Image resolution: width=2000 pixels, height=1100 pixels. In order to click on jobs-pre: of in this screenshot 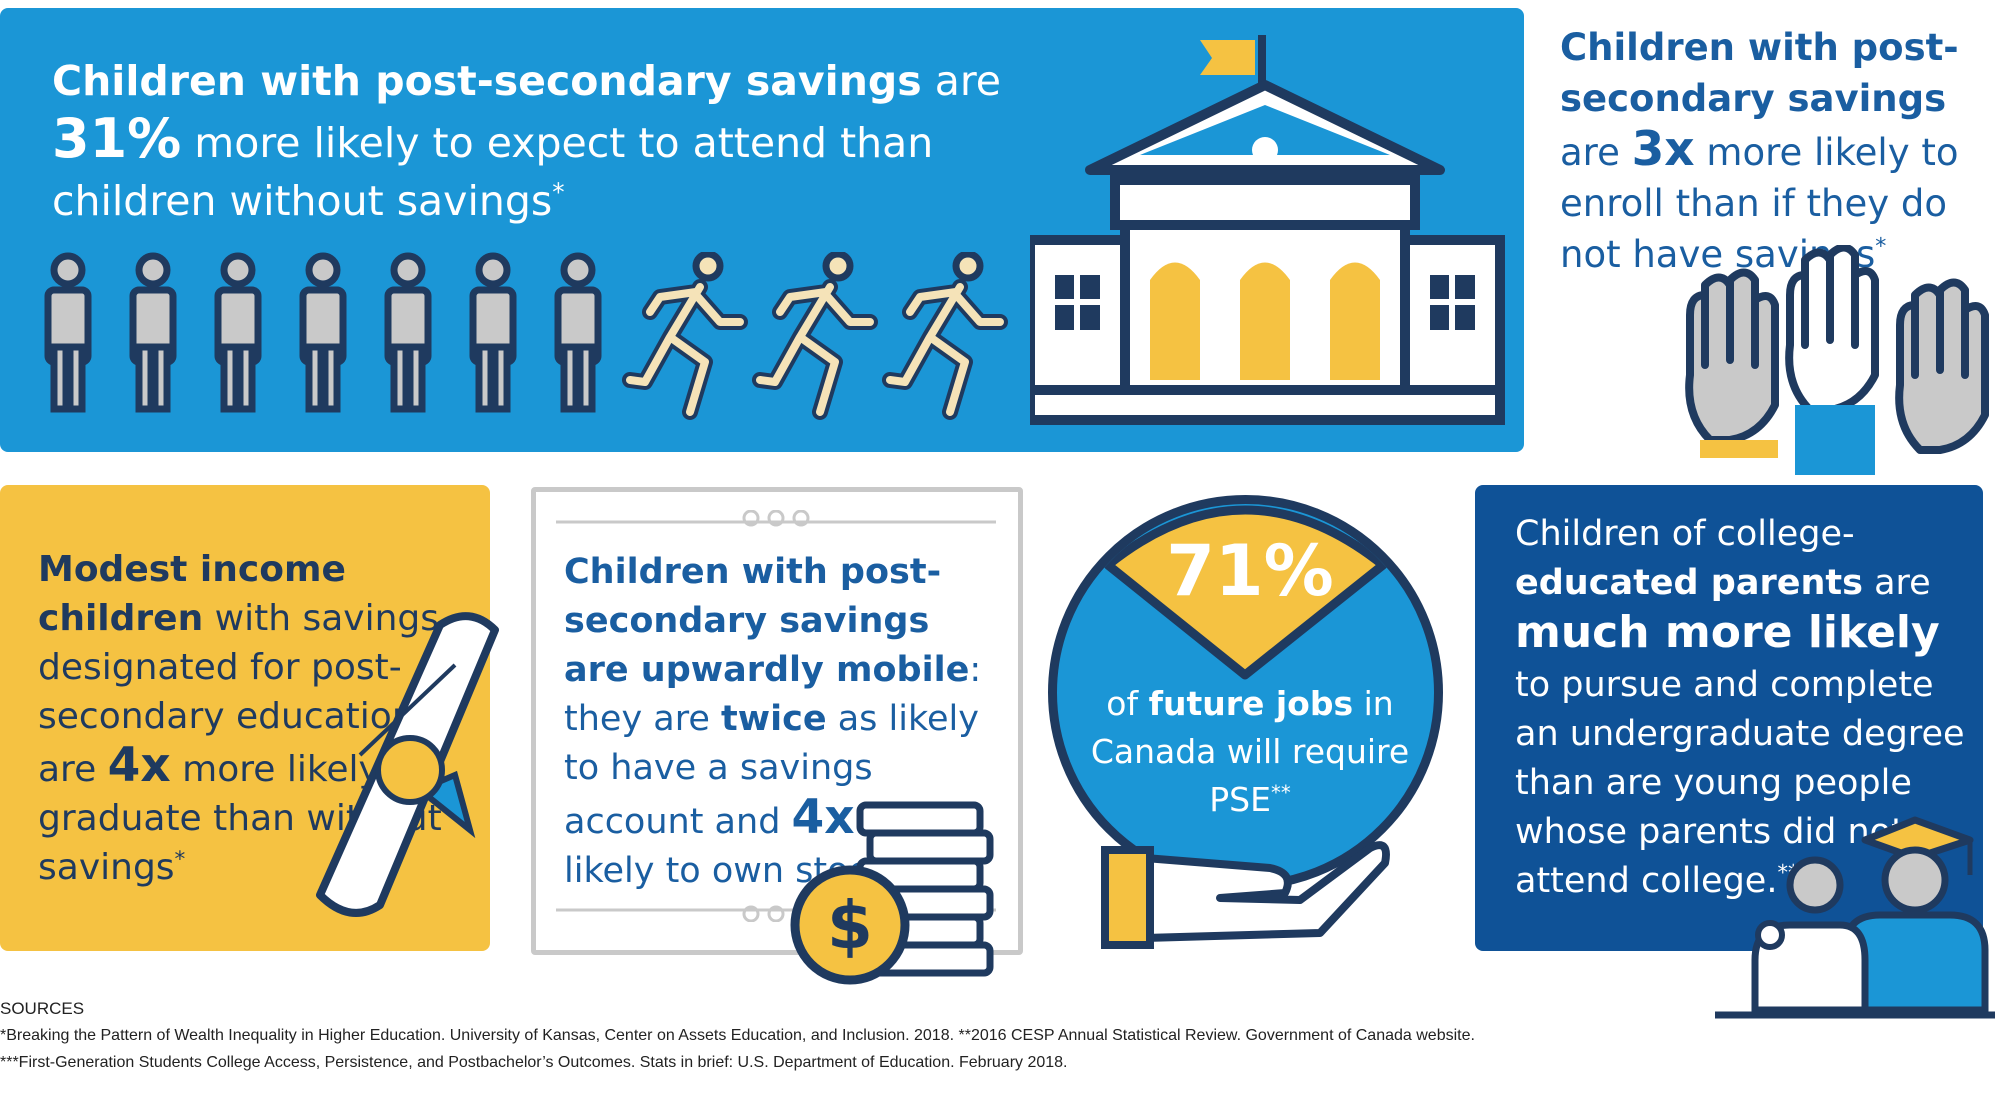, I will do `click(1127, 703)`.